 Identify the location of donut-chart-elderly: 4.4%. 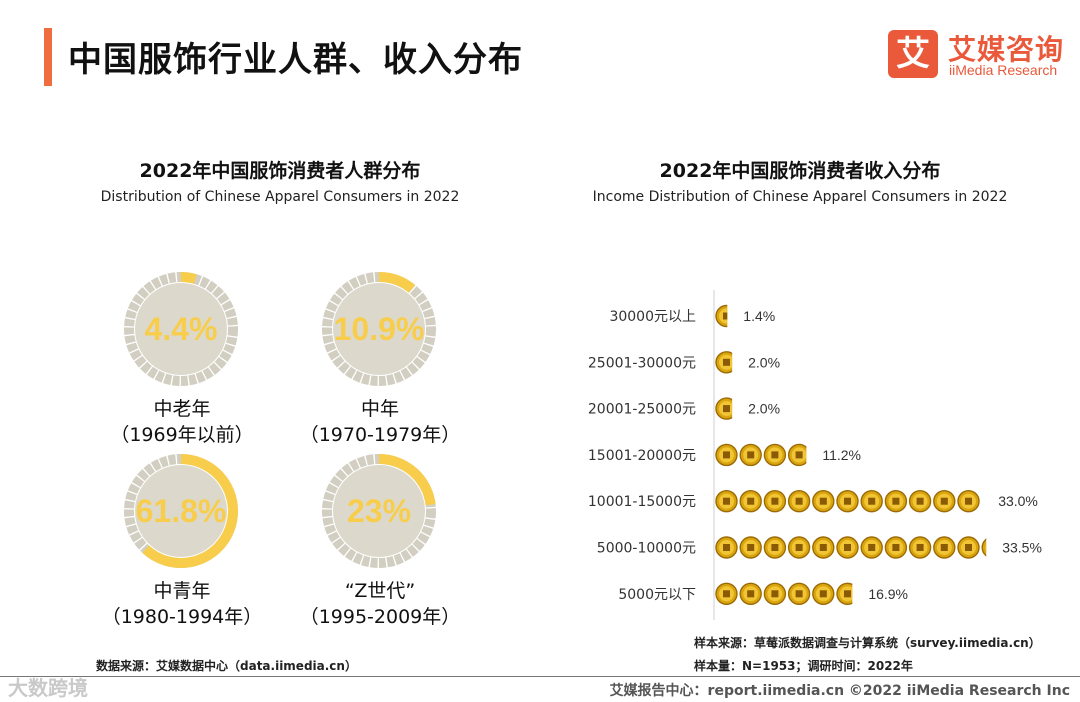
(181, 329).